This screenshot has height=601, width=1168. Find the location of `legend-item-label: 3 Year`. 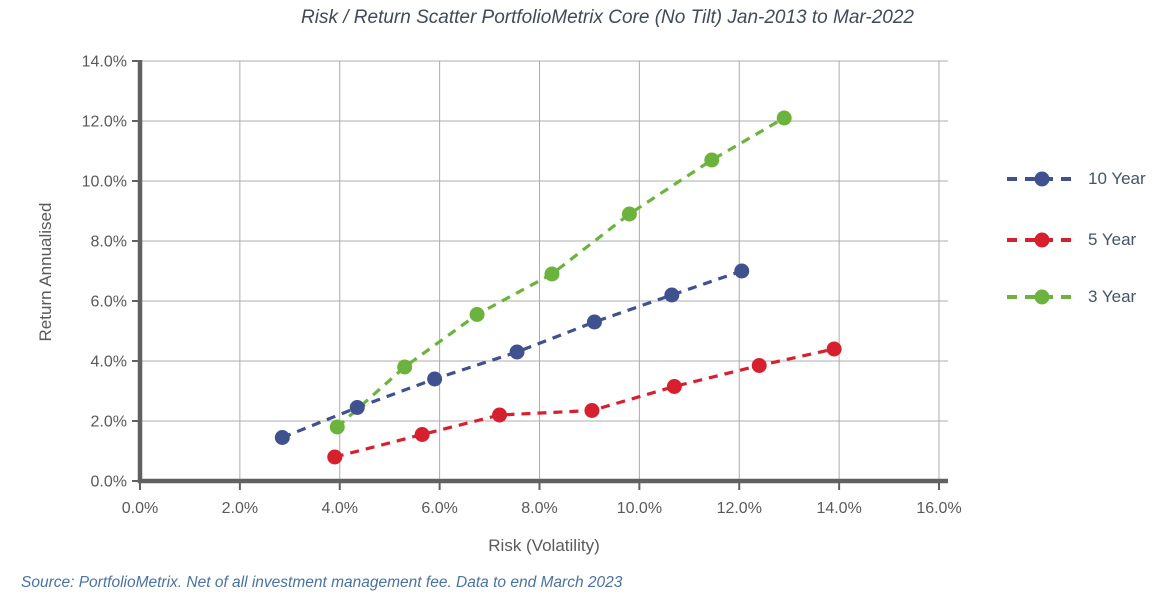

legend-item-label: 3 Year is located at coordinates (1112, 296).